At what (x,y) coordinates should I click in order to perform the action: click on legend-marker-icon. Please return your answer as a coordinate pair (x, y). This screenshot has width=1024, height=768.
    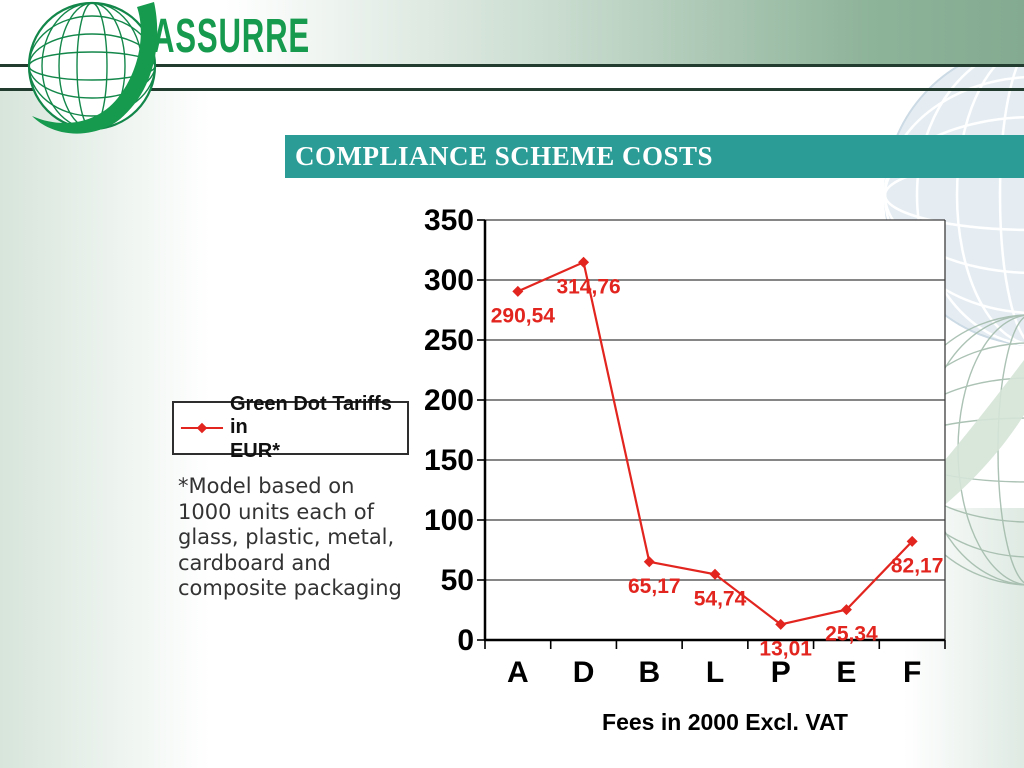
    Looking at the image, I should click on (202, 428).